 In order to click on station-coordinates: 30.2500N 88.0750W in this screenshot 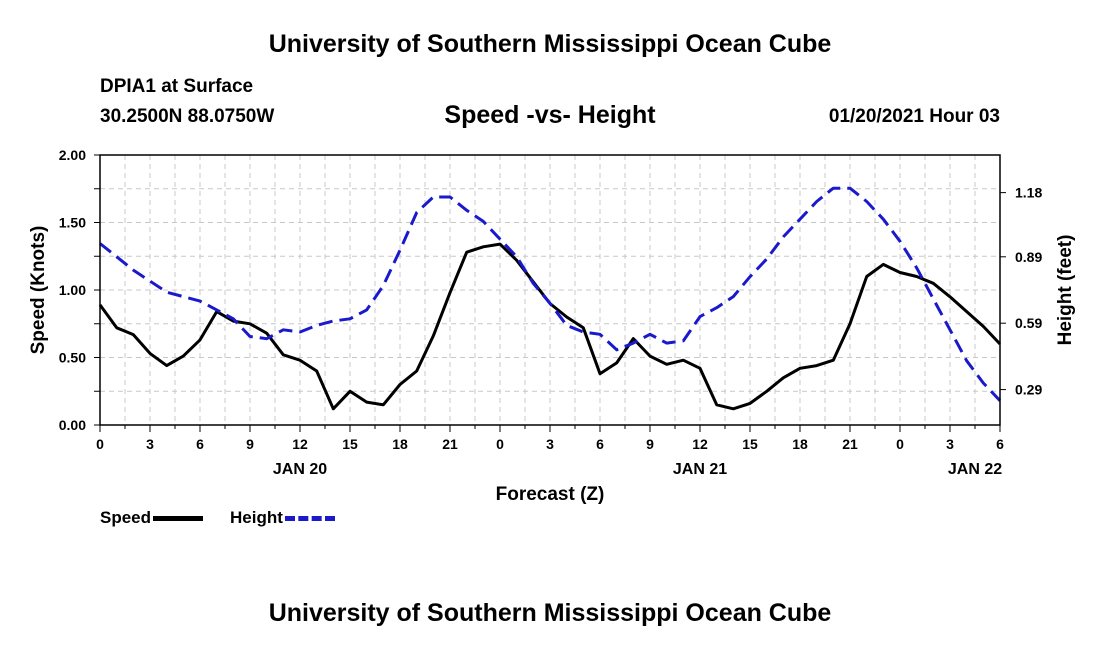, I will do `click(187, 116)`.